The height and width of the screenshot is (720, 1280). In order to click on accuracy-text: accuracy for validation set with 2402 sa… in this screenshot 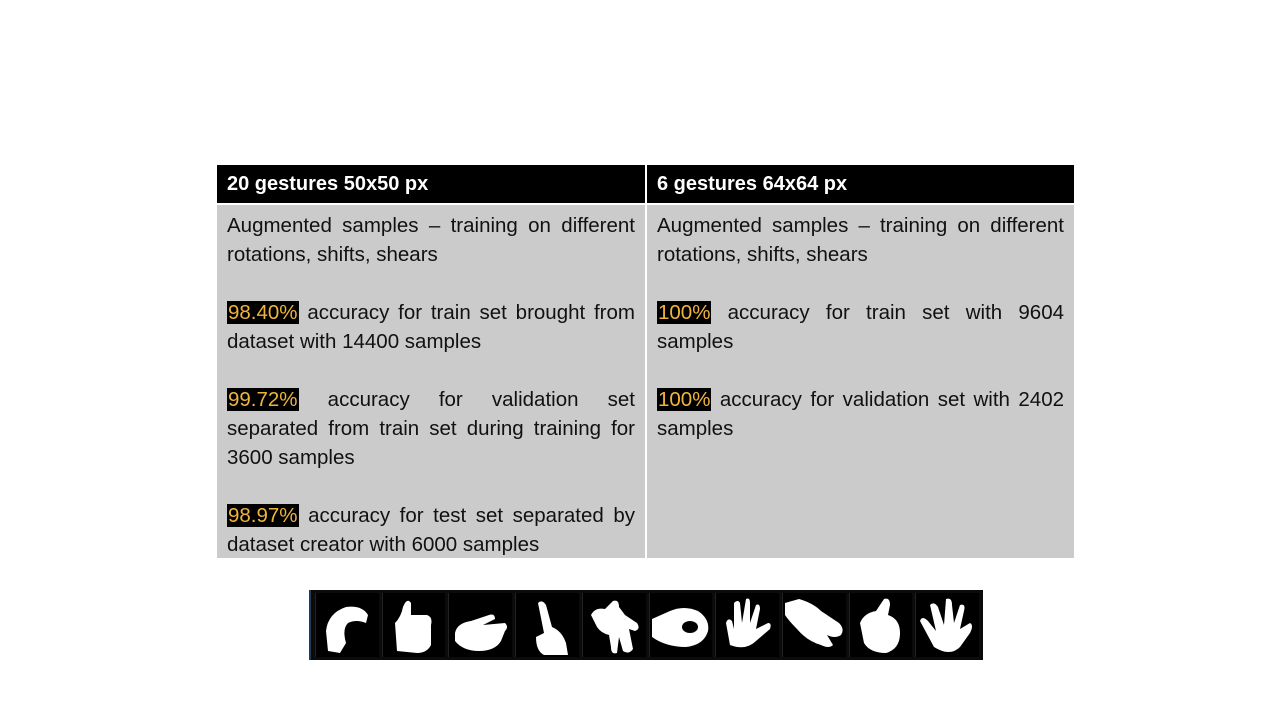, I will do `click(860, 414)`.